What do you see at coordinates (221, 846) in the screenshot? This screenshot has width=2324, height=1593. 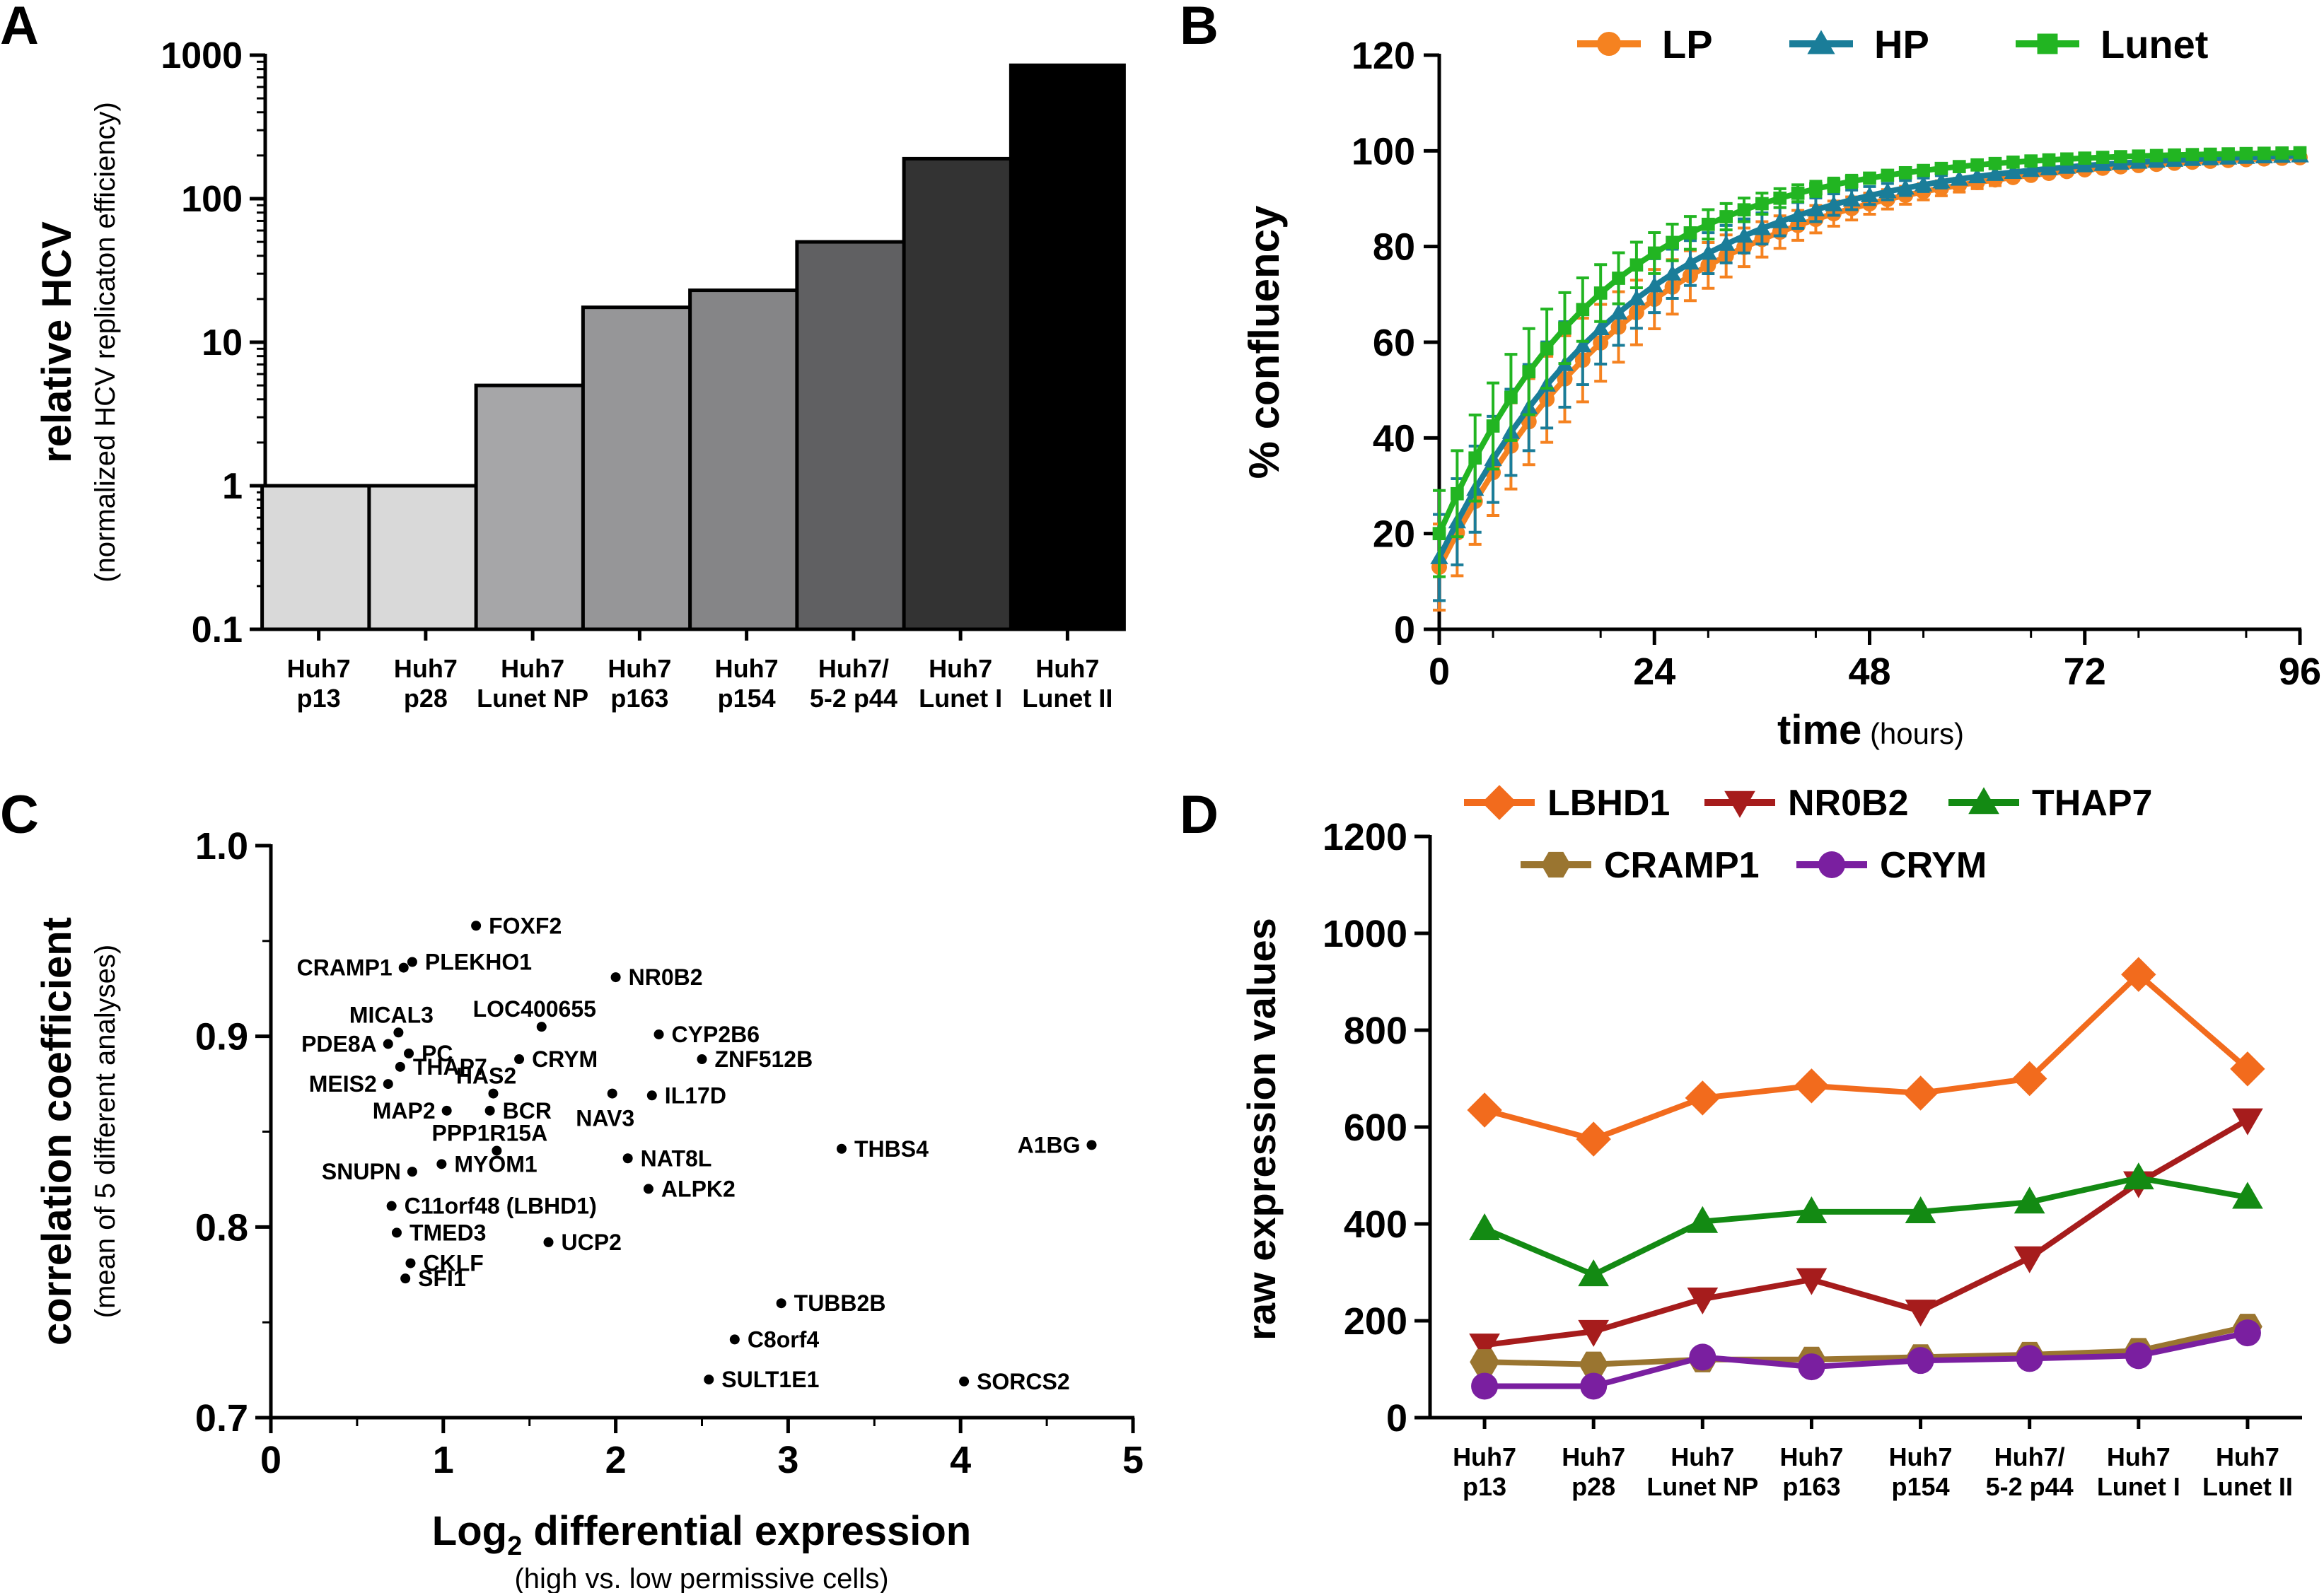 I see `y-tick-label: 1.0` at bounding box center [221, 846].